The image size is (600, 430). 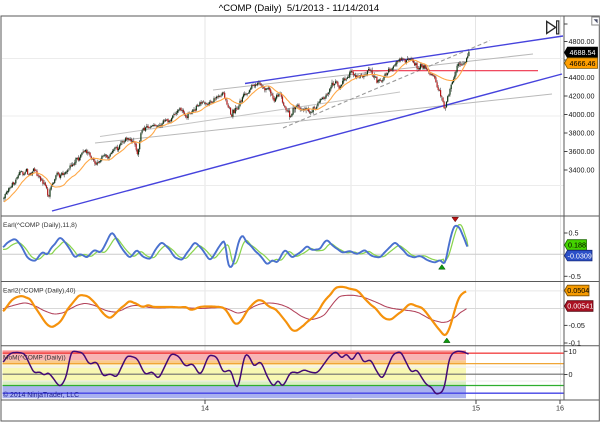 I want to click on svg-text: 0, so click(x=571, y=374).